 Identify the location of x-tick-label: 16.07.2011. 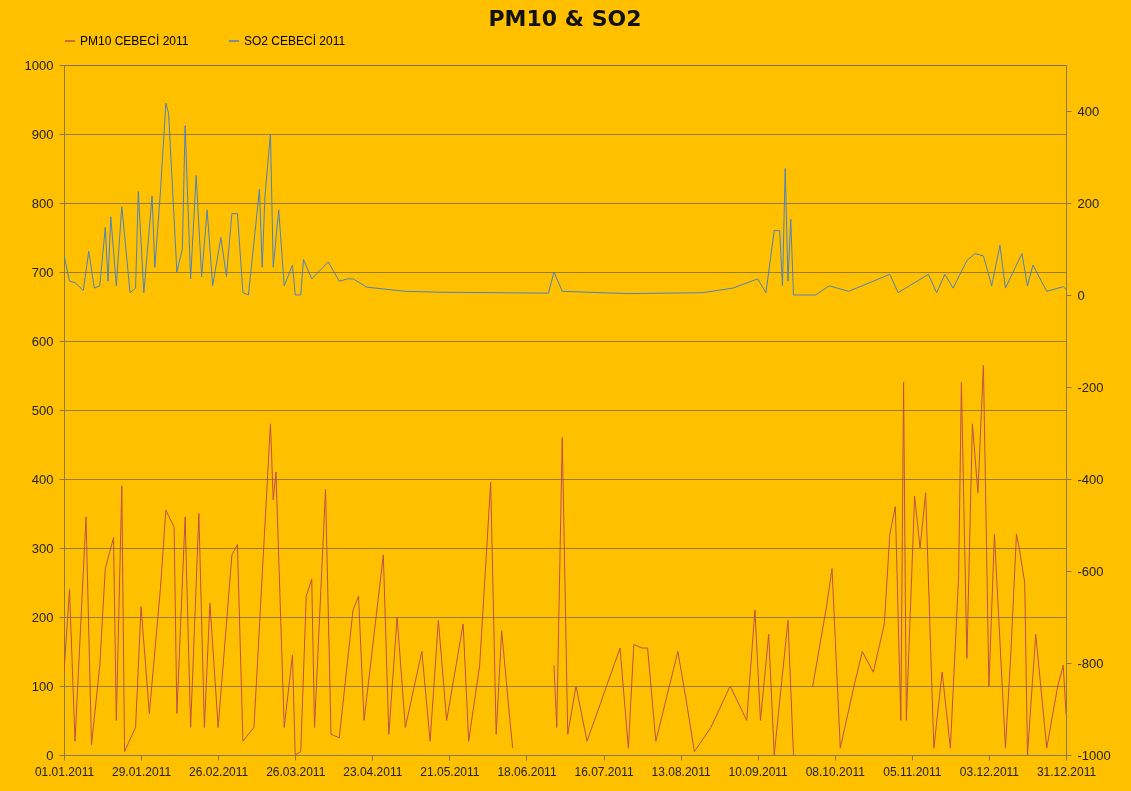
(604, 771).